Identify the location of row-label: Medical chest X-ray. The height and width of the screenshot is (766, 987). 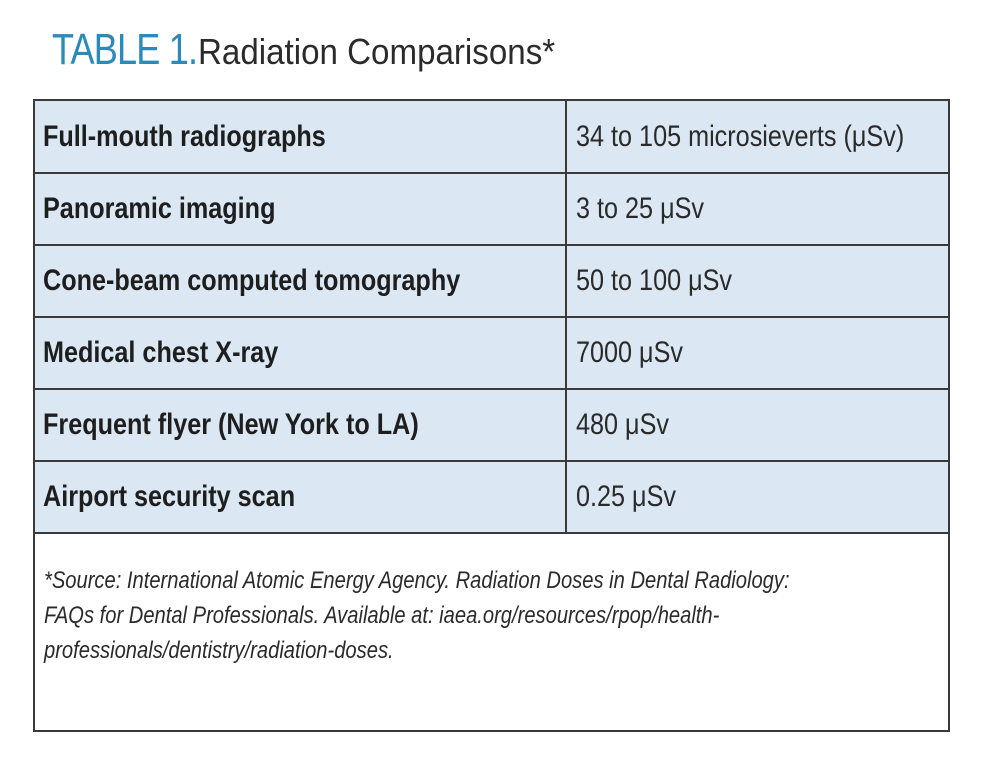
(161, 352).